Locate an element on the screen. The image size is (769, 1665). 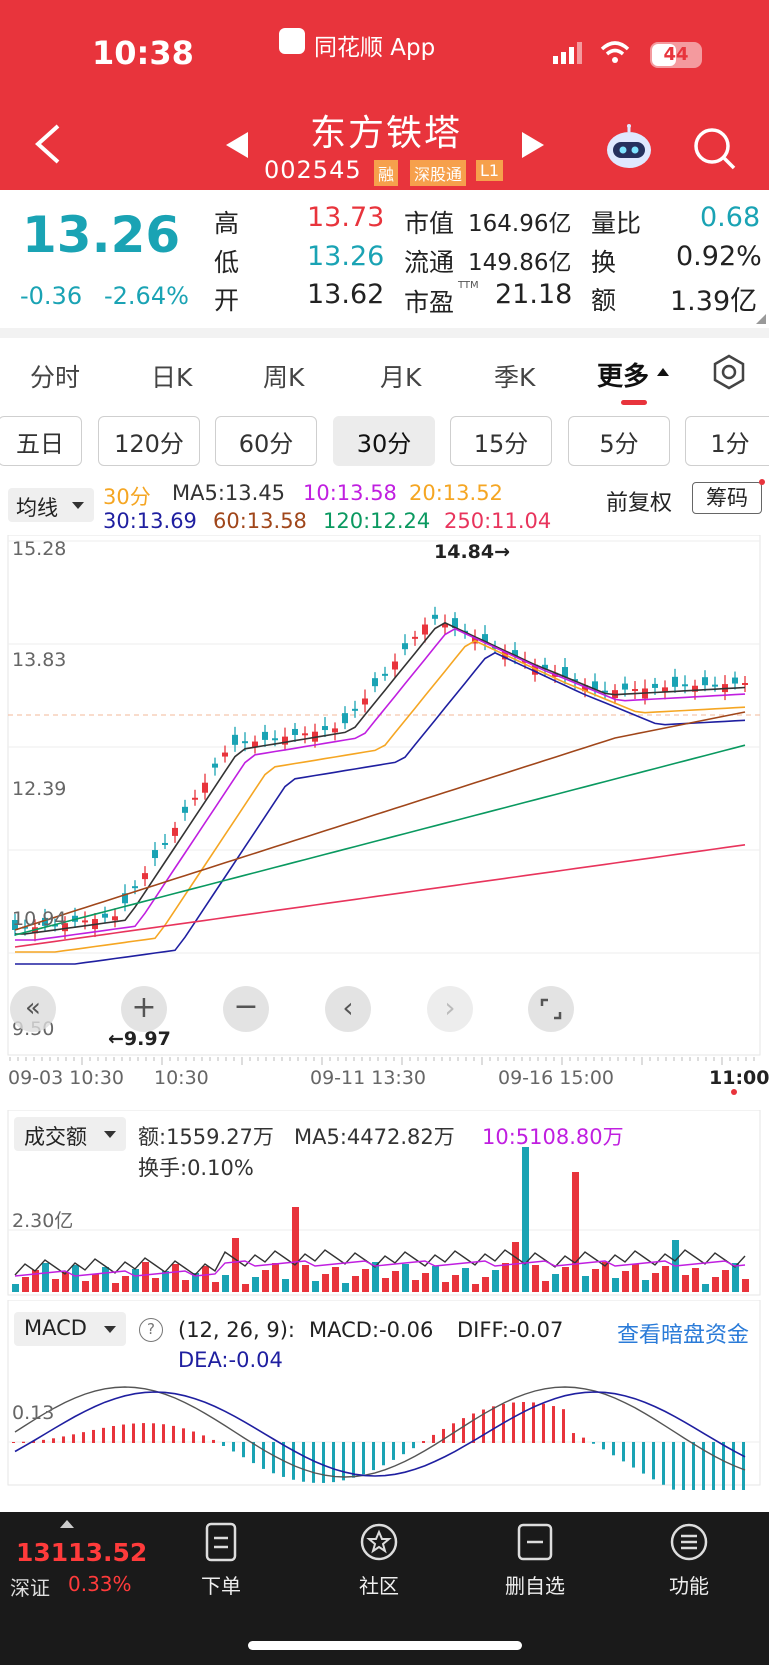
period-120min: 120分 is located at coordinates (149, 441).